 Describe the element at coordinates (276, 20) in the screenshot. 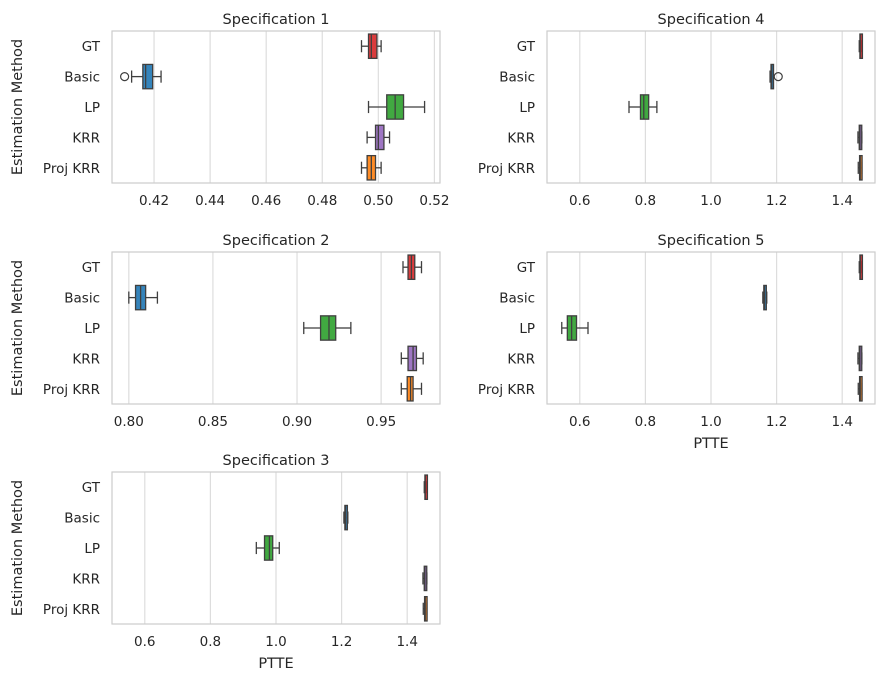

I see `chart-title: Specification 1` at that location.